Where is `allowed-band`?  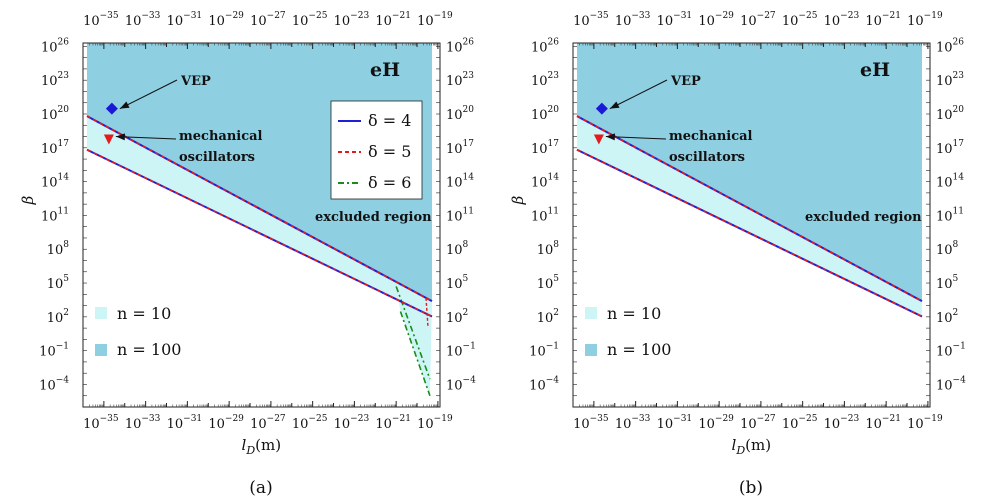 allowed-band is located at coordinates (749, 216).